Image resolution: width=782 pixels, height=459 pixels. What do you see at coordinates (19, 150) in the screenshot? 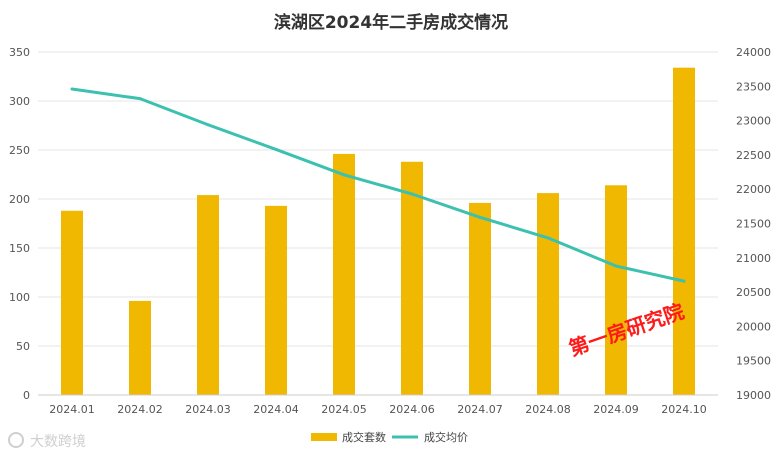
I see `y-left-tick-label: 250` at bounding box center [19, 150].